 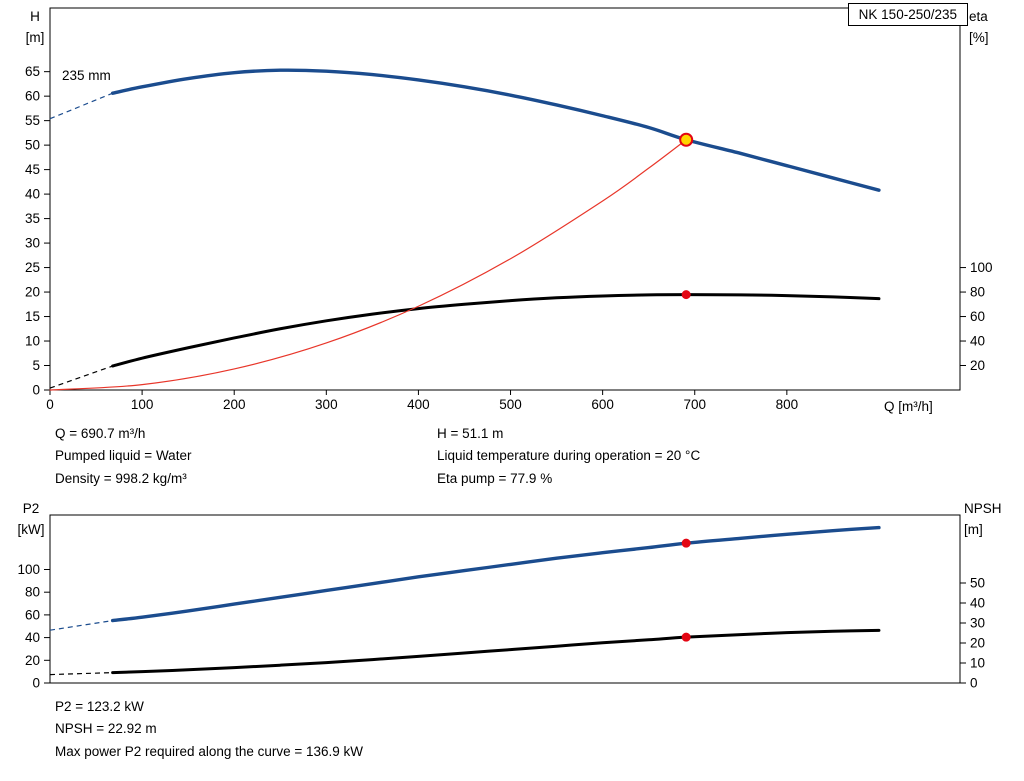 What do you see at coordinates (973, 529) in the screenshot?
I see `npsh-axis-unit: [m]` at bounding box center [973, 529].